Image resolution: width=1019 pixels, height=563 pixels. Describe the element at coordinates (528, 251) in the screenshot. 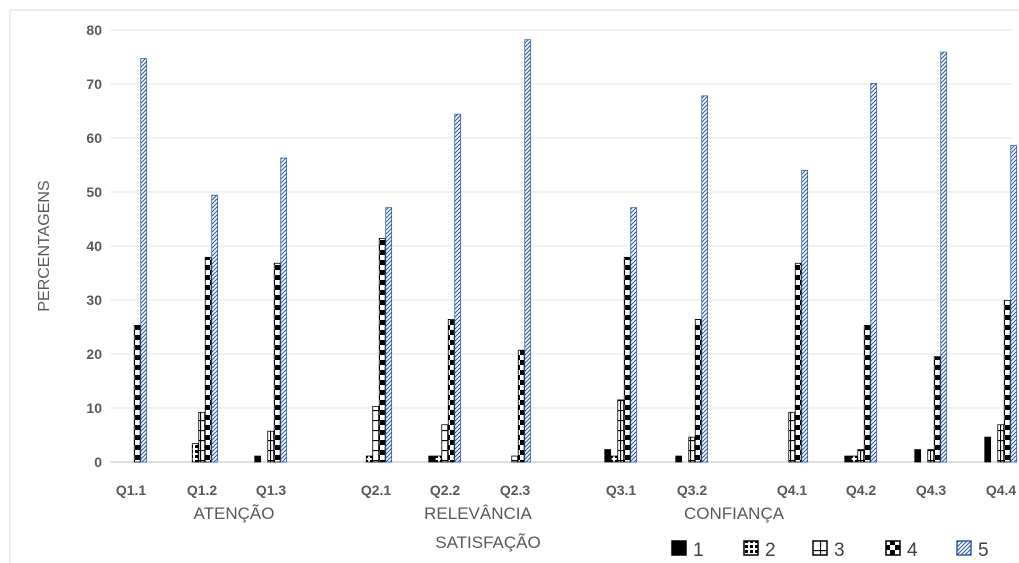

I see `bar-series-5-Q2.3` at that location.